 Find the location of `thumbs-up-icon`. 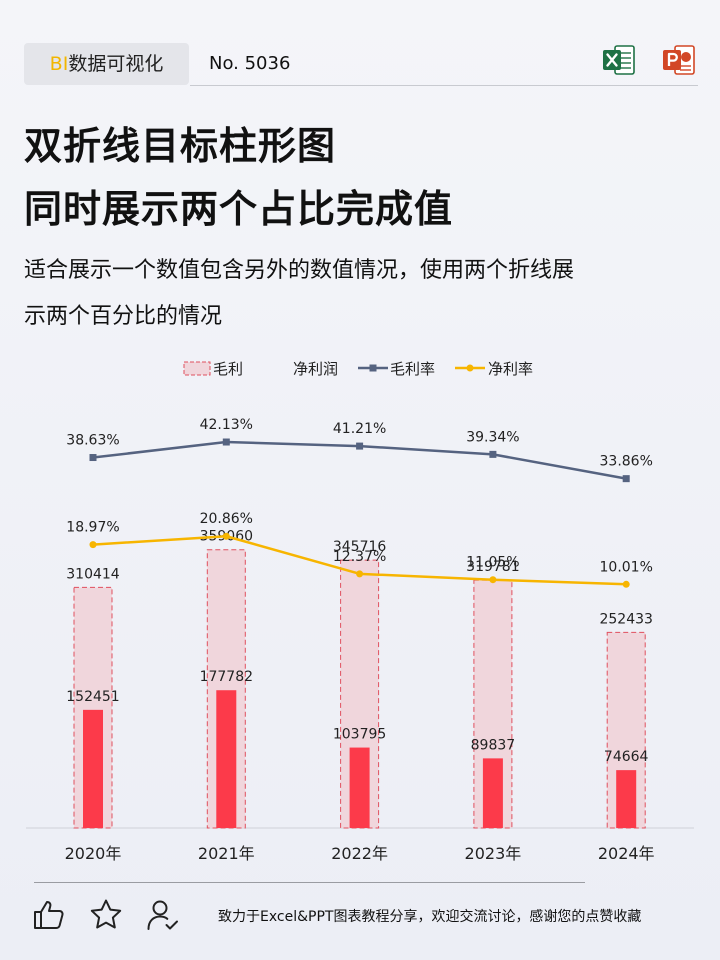

thumbs-up-icon is located at coordinates (49, 915).